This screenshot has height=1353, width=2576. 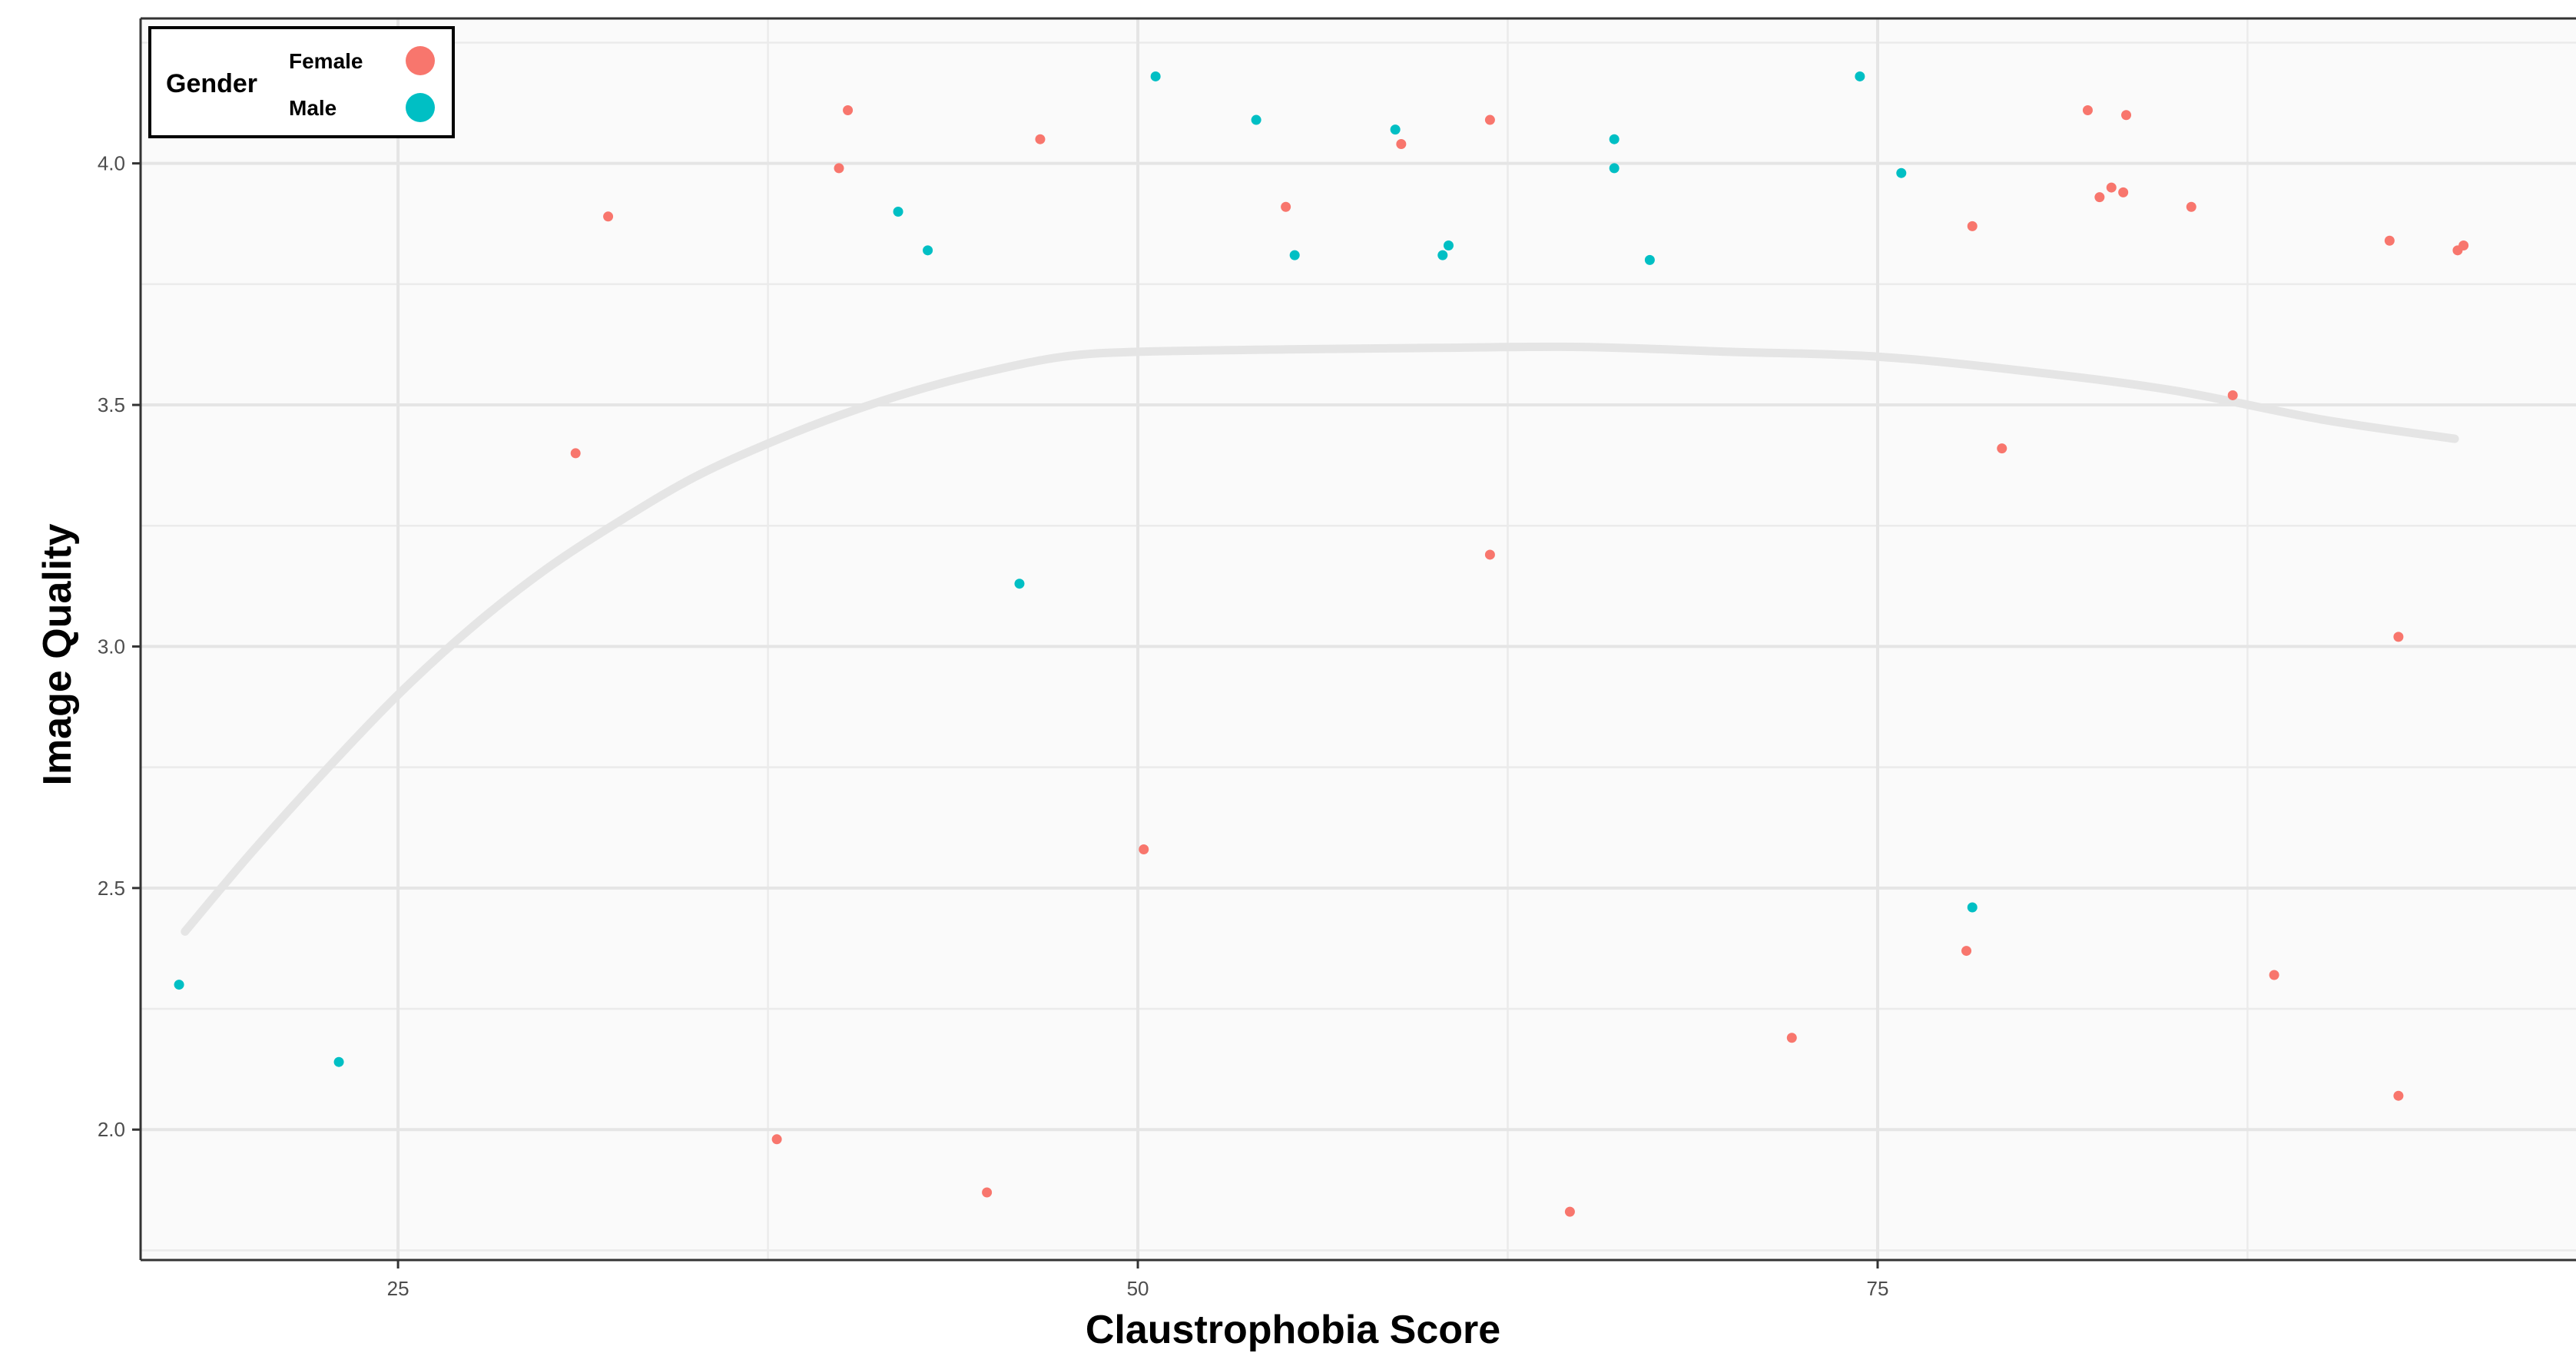 What do you see at coordinates (111, 164) in the screenshot?
I see `y-tick-label: 4.0` at bounding box center [111, 164].